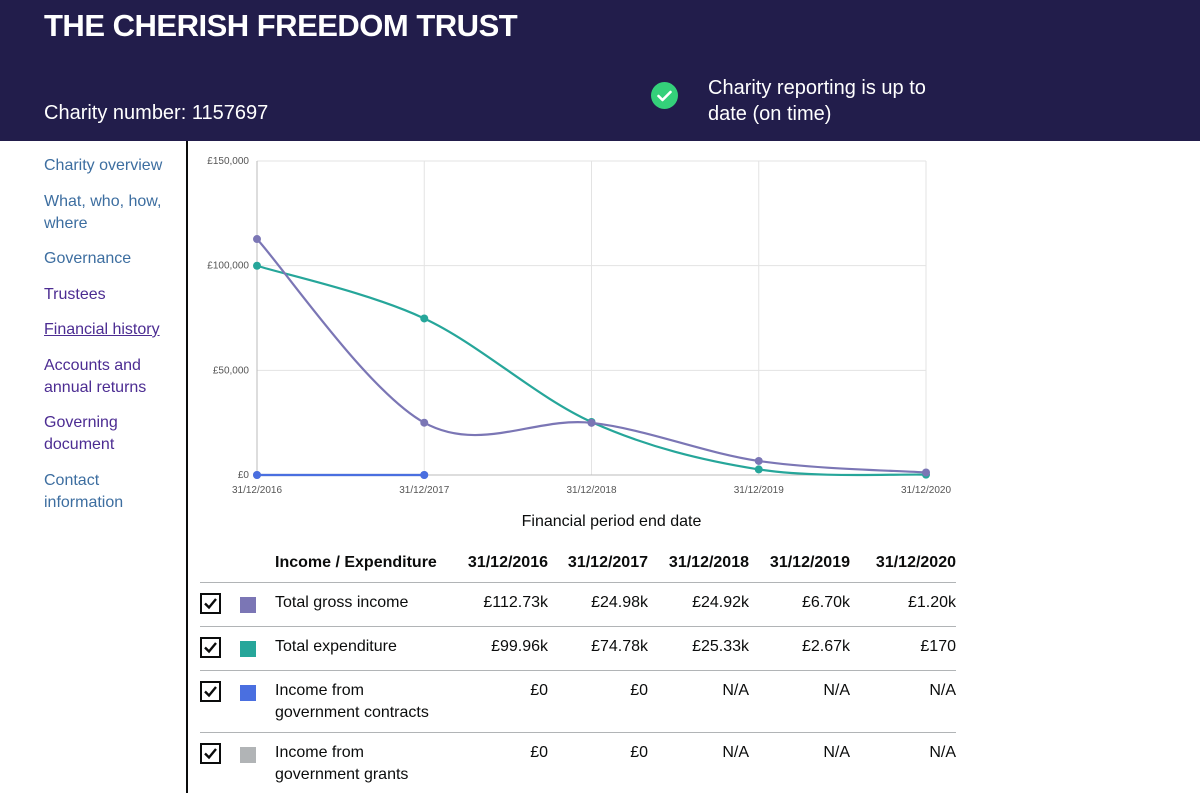  I want to click on x-tick-label: 31/12/2016, so click(257, 490).